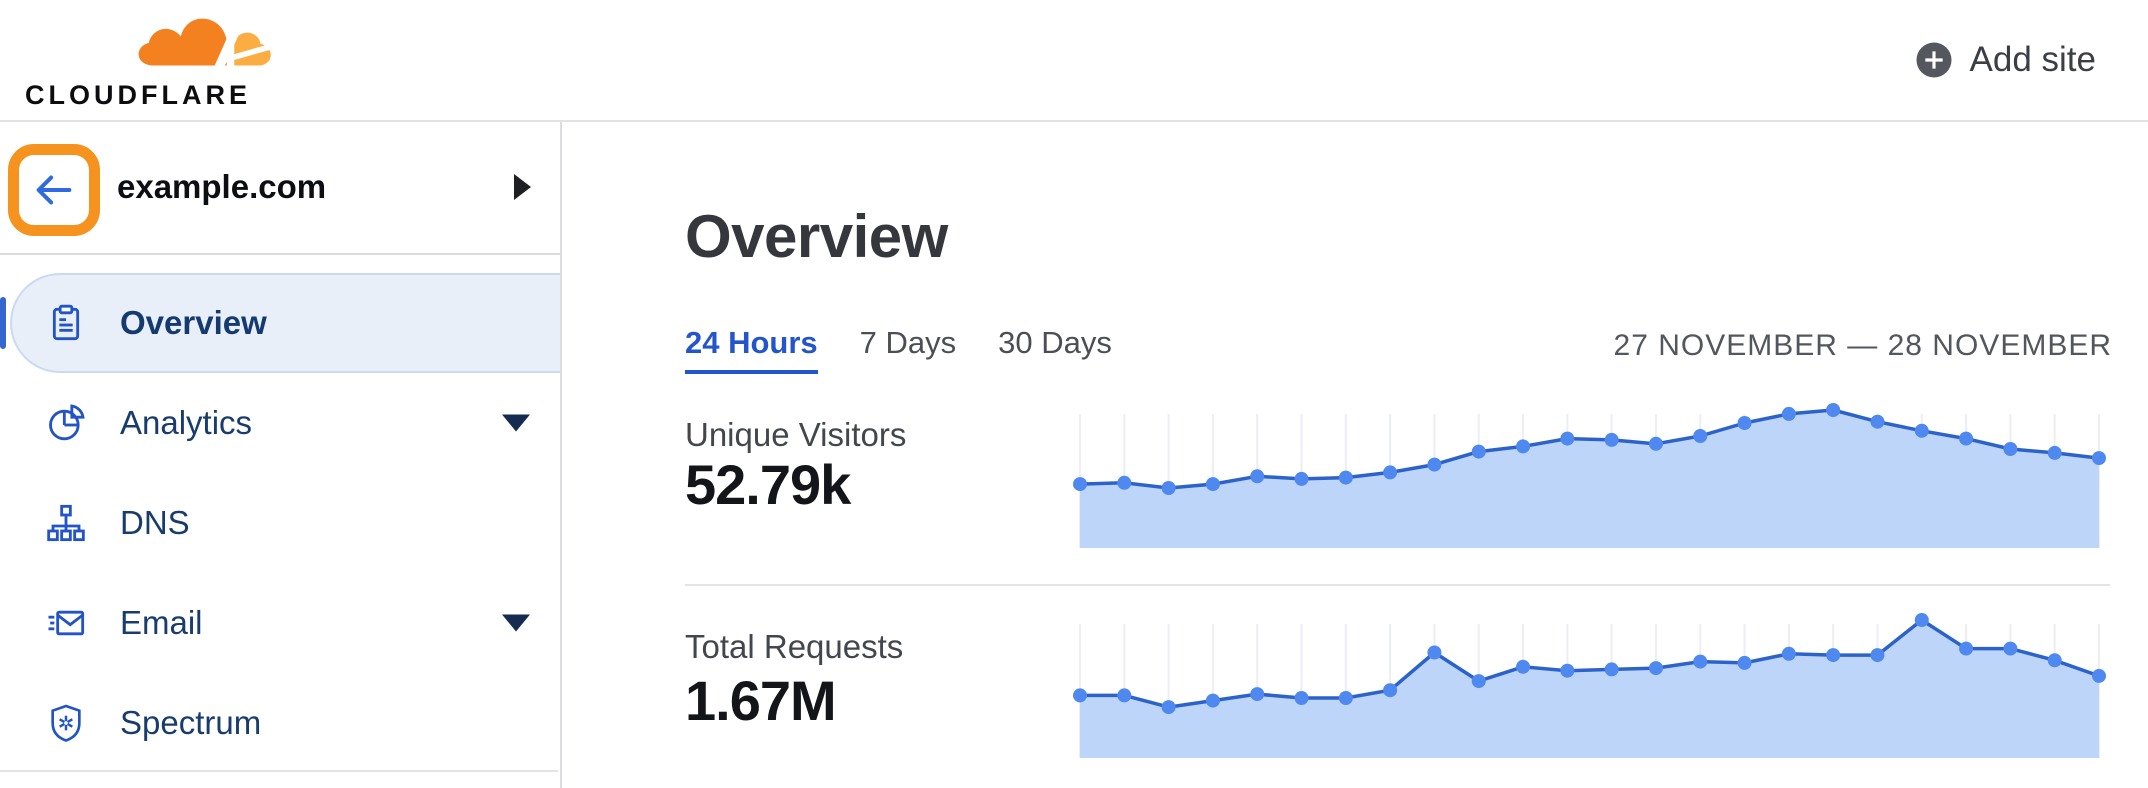 This screenshot has width=2148, height=788. Describe the element at coordinates (66, 423) in the screenshot. I see `pie-chart-icon` at that location.